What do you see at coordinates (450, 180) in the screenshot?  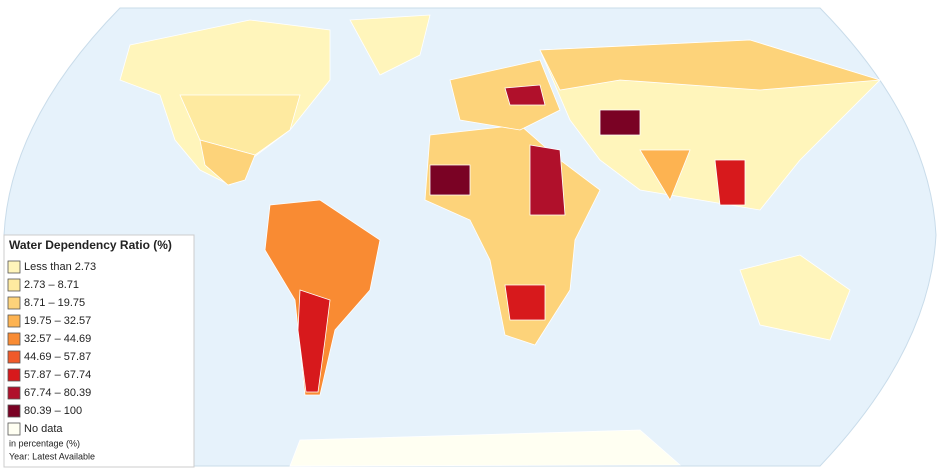 I see `sahel` at bounding box center [450, 180].